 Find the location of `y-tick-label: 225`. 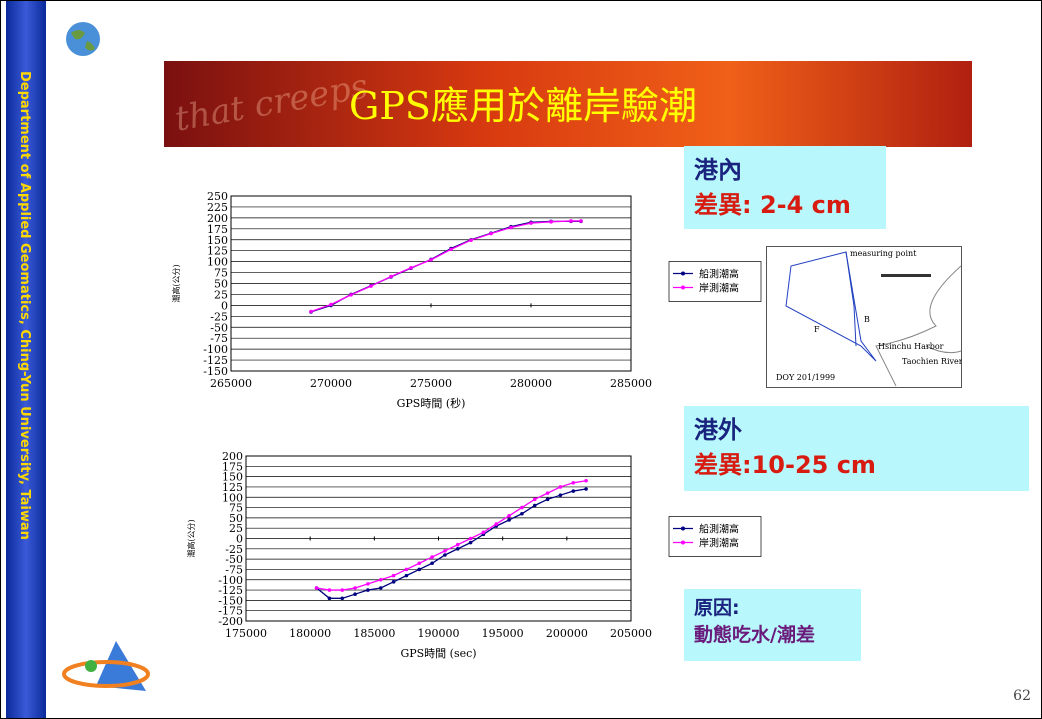

y-tick-label: 225 is located at coordinates (217, 207).